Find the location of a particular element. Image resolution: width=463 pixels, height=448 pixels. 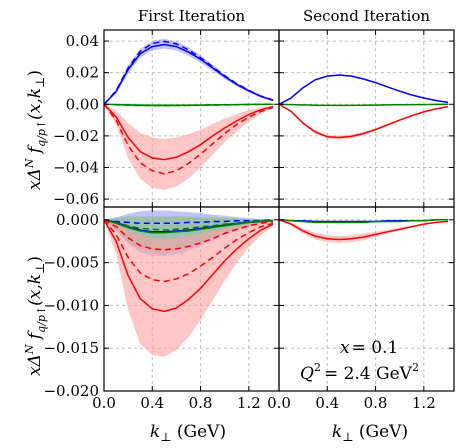

grid is located at coordinates (366, 118).